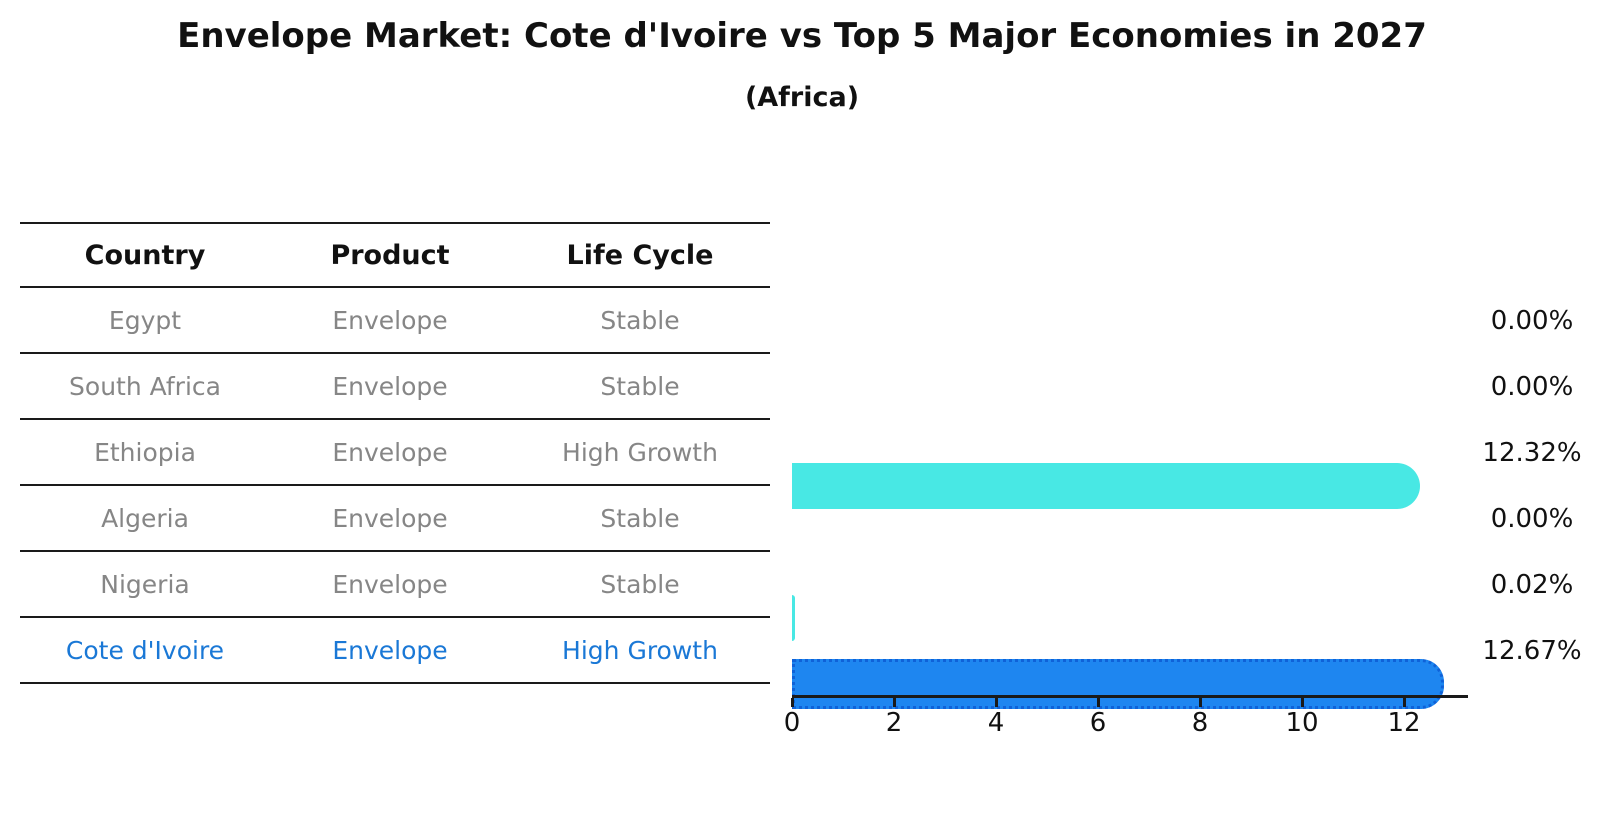 The height and width of the screenshot is (823, 1604). Describe the element at coordinates (1302, 723) in the screenshot. I see `x-axis-tick-label: 10` at that location.